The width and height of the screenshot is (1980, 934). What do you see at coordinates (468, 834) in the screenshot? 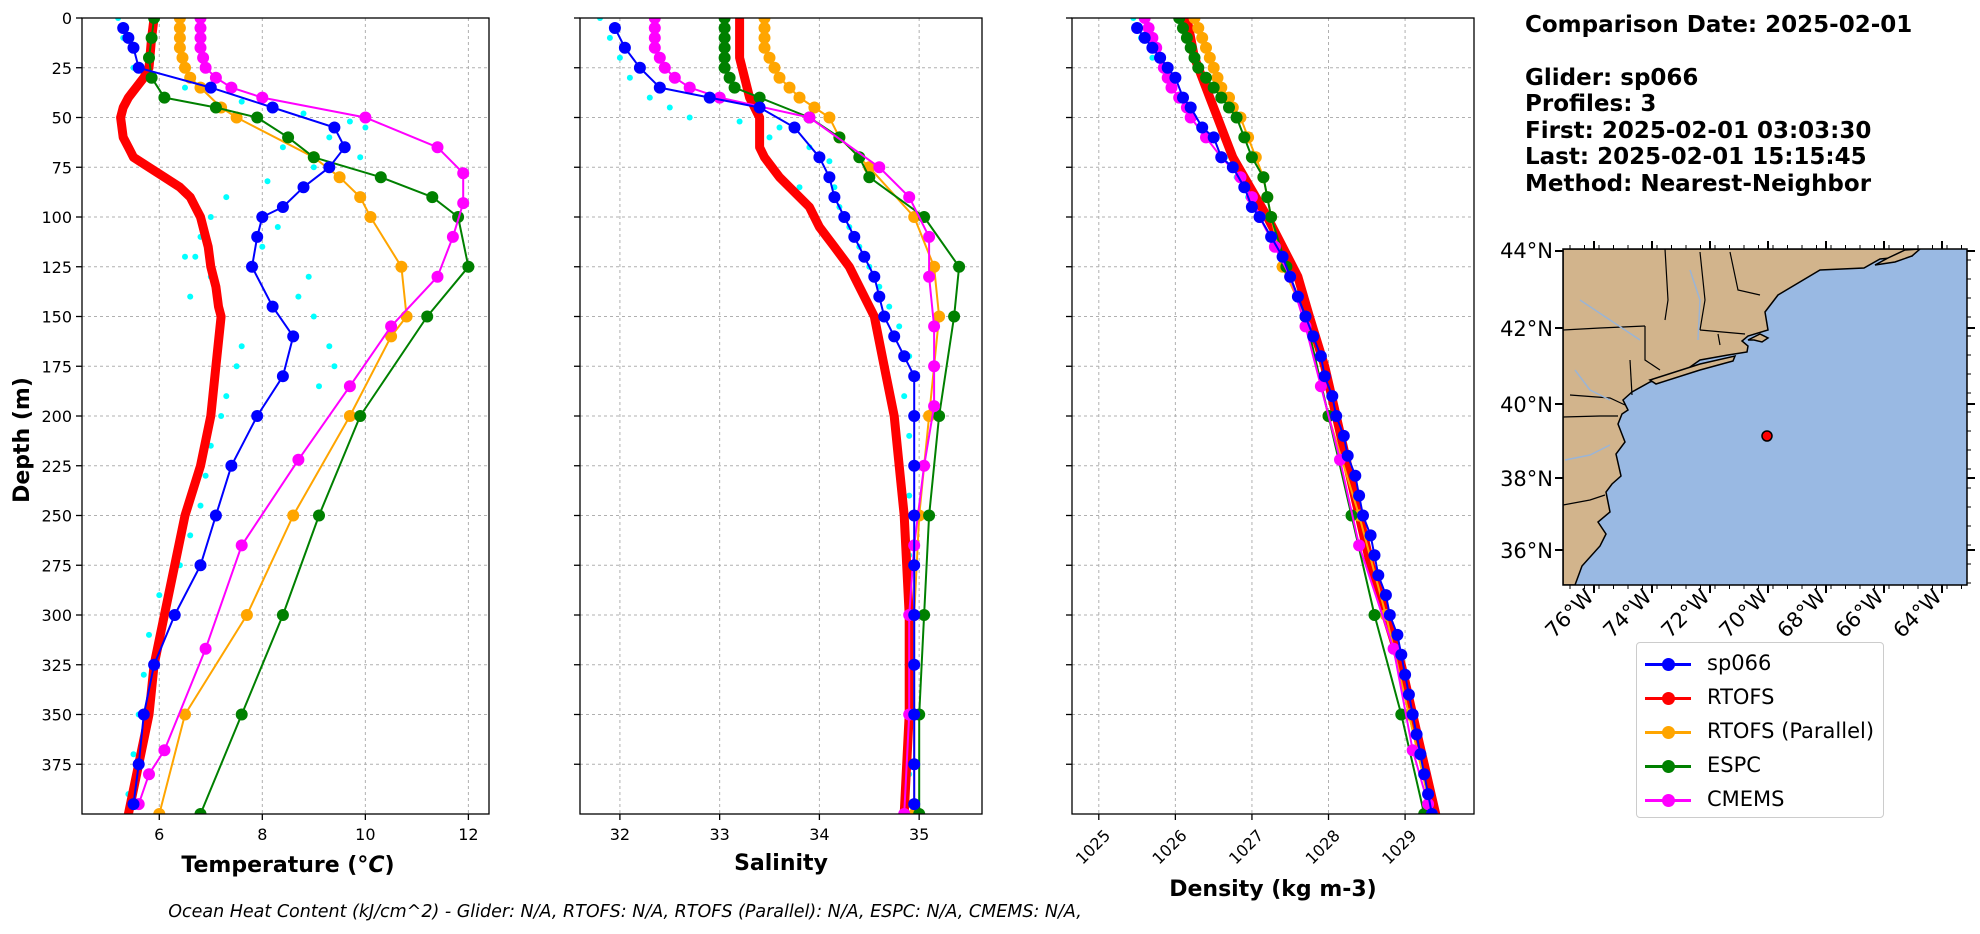
I see `x-tick-label: 12` at bounding box center [468, 834].